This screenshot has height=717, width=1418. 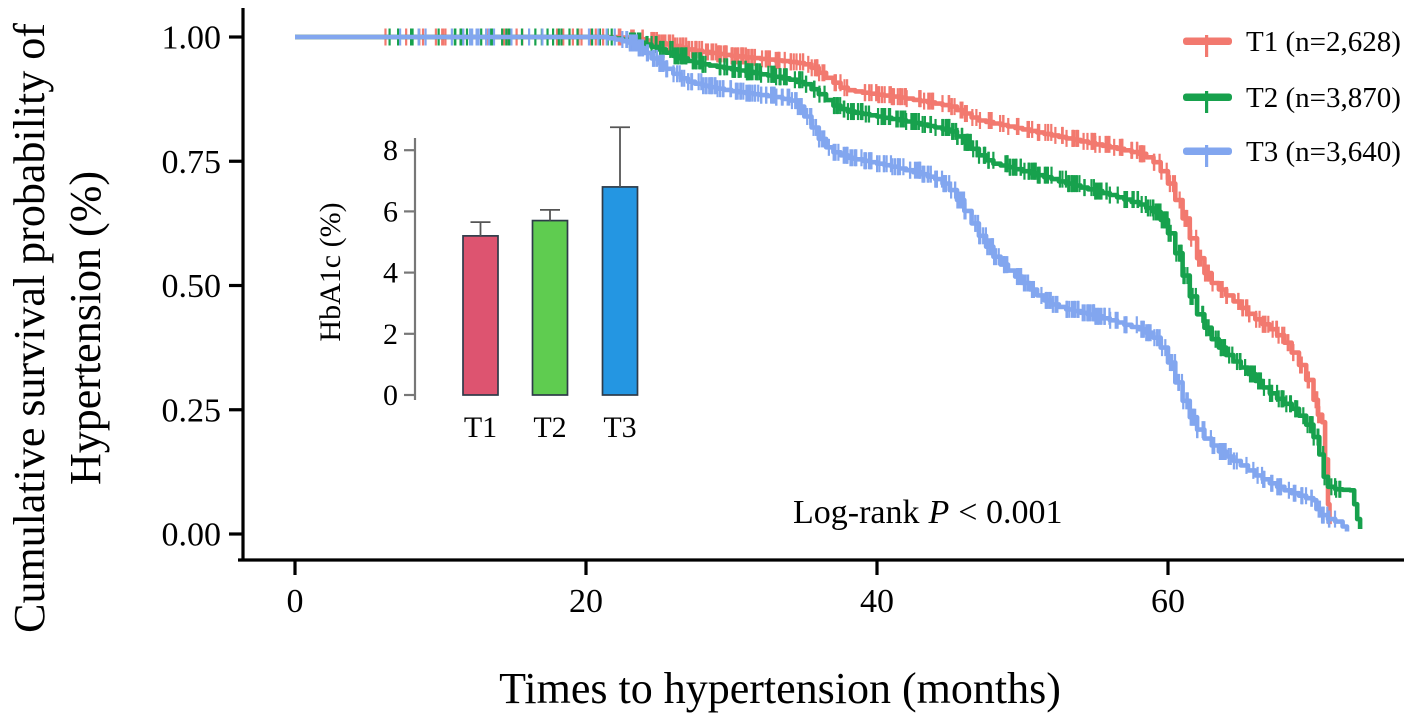 I want to click on inset-bar-label: T1, so click(x=480, y=427).